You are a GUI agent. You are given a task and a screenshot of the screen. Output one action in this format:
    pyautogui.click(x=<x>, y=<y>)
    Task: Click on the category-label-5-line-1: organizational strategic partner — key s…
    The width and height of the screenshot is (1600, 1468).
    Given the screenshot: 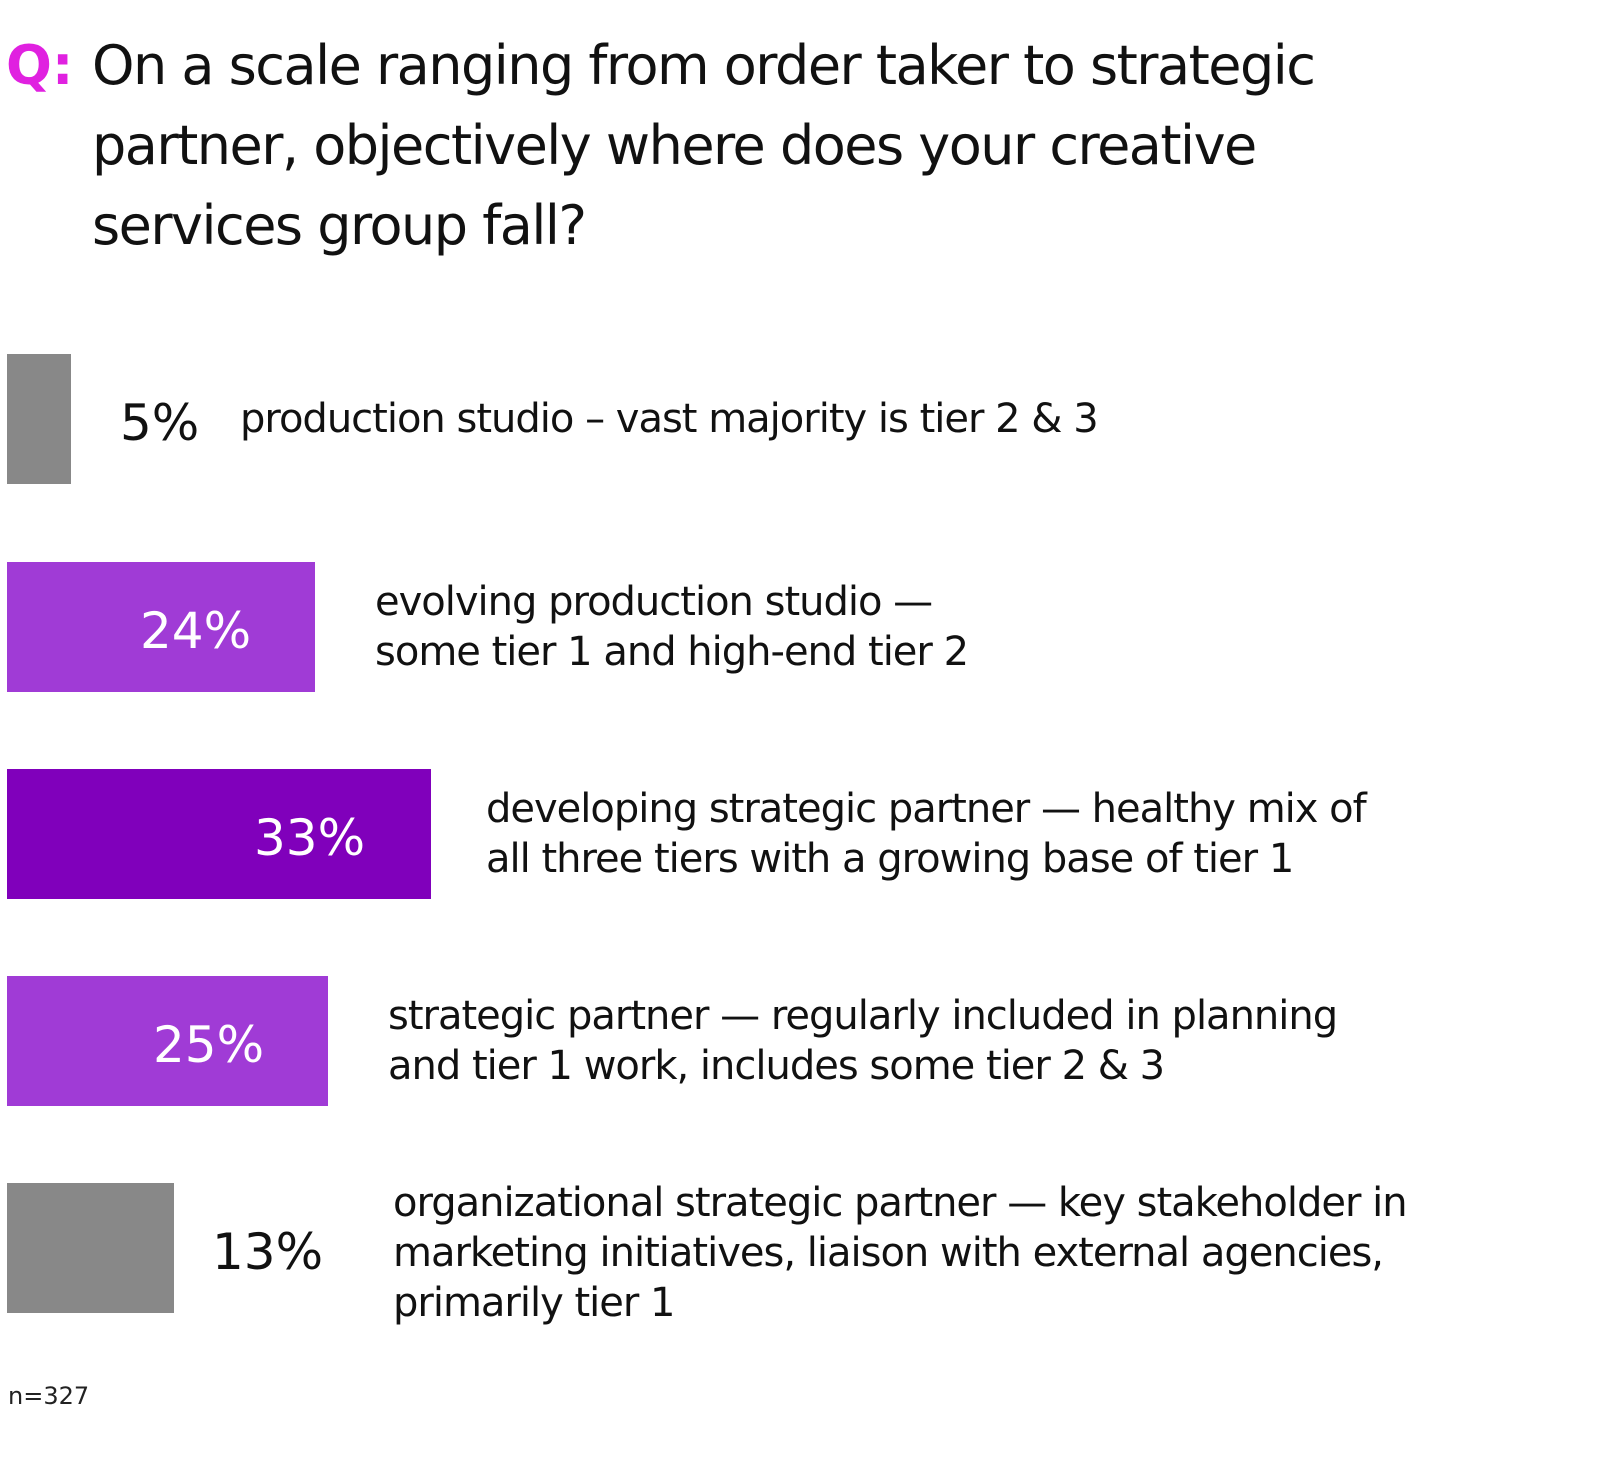 What is the action you would take?
    pyautogui.click(x=900, y=1203)
    